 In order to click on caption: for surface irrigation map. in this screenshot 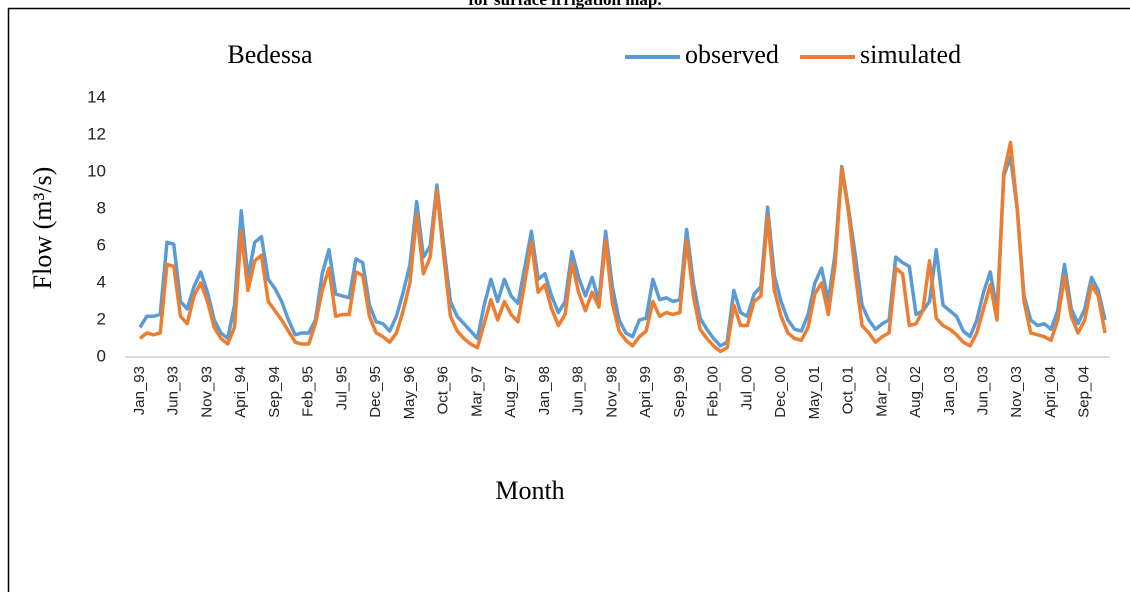, I will do `click(564, 4)`.